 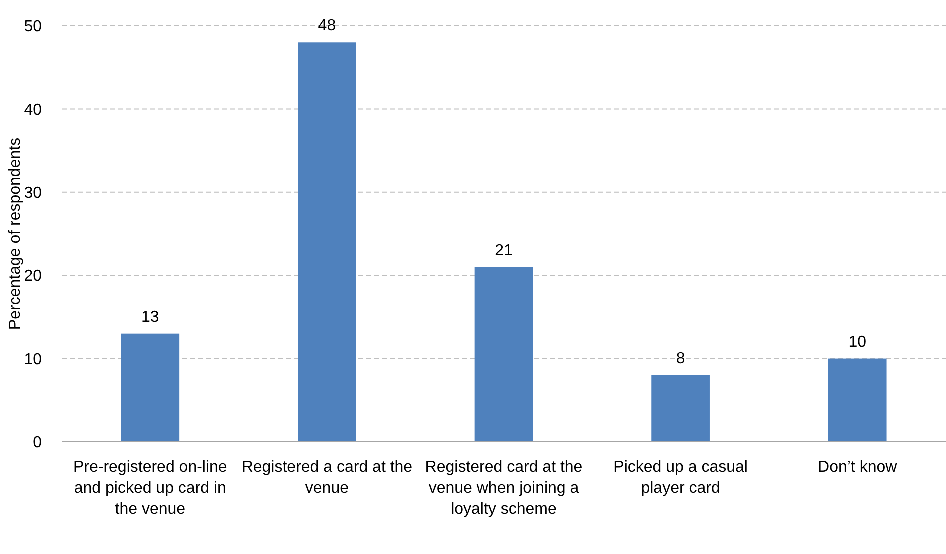 I want to click on x-tick-label: Don’t know, so click(x=858, y=467).